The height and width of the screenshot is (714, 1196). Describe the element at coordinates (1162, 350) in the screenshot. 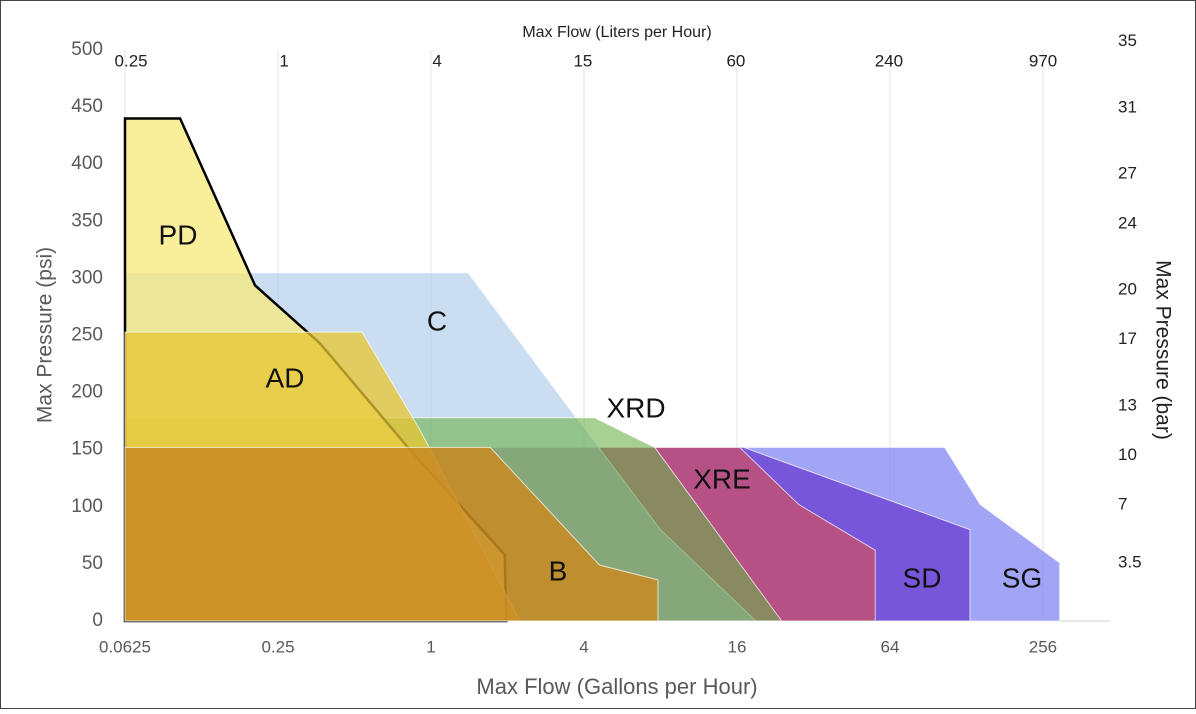

I see `y2-axis-title: Max Pressure (bar)` at that location.